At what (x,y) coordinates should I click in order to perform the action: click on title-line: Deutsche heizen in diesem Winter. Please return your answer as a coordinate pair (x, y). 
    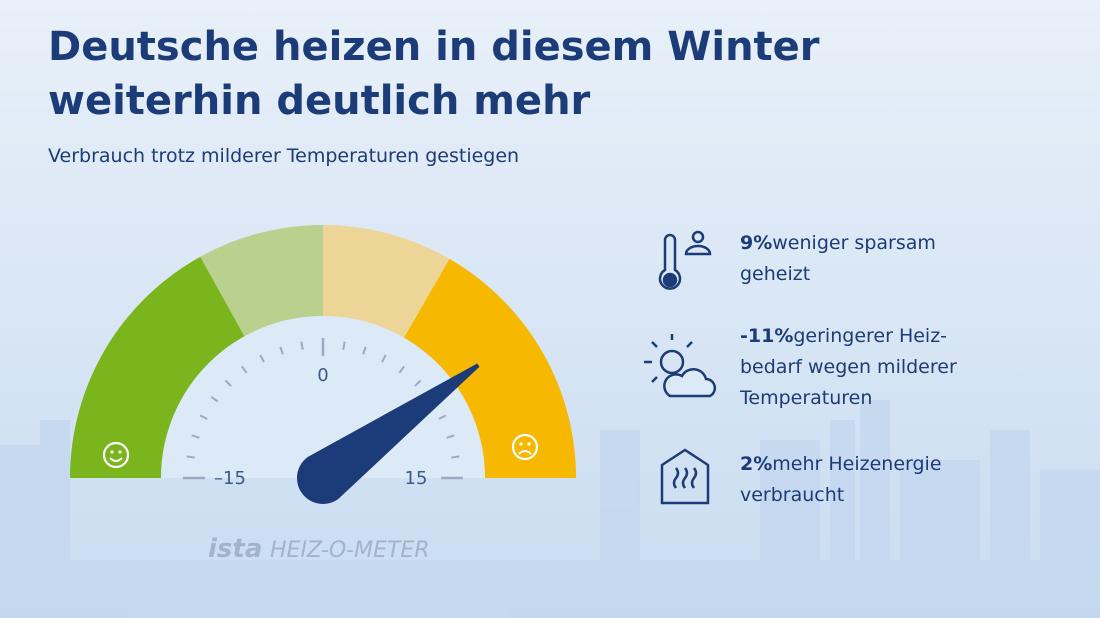
    Looking at the image, I should click on (434, 47).